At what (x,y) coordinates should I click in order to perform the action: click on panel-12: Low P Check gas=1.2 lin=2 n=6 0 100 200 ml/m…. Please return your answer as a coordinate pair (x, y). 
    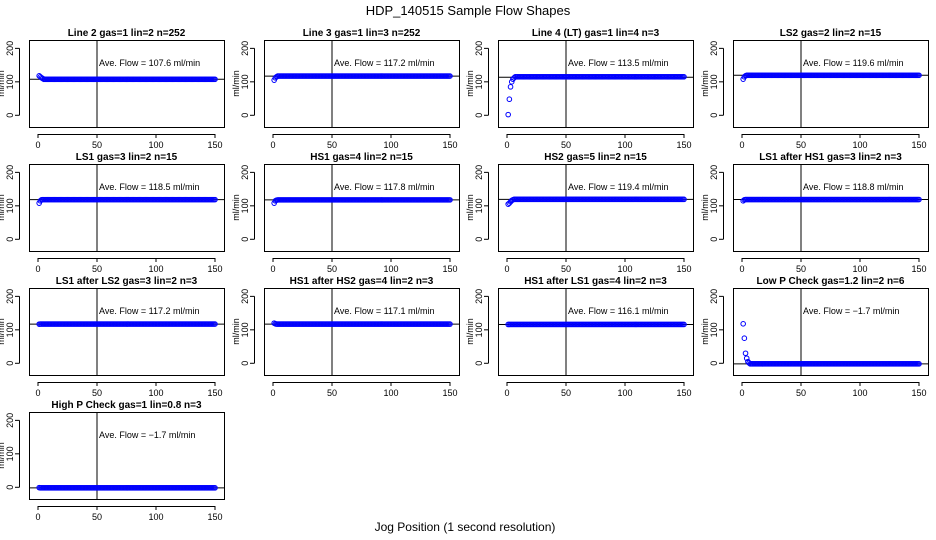
    Looking at the image, I should click on (814, 337).